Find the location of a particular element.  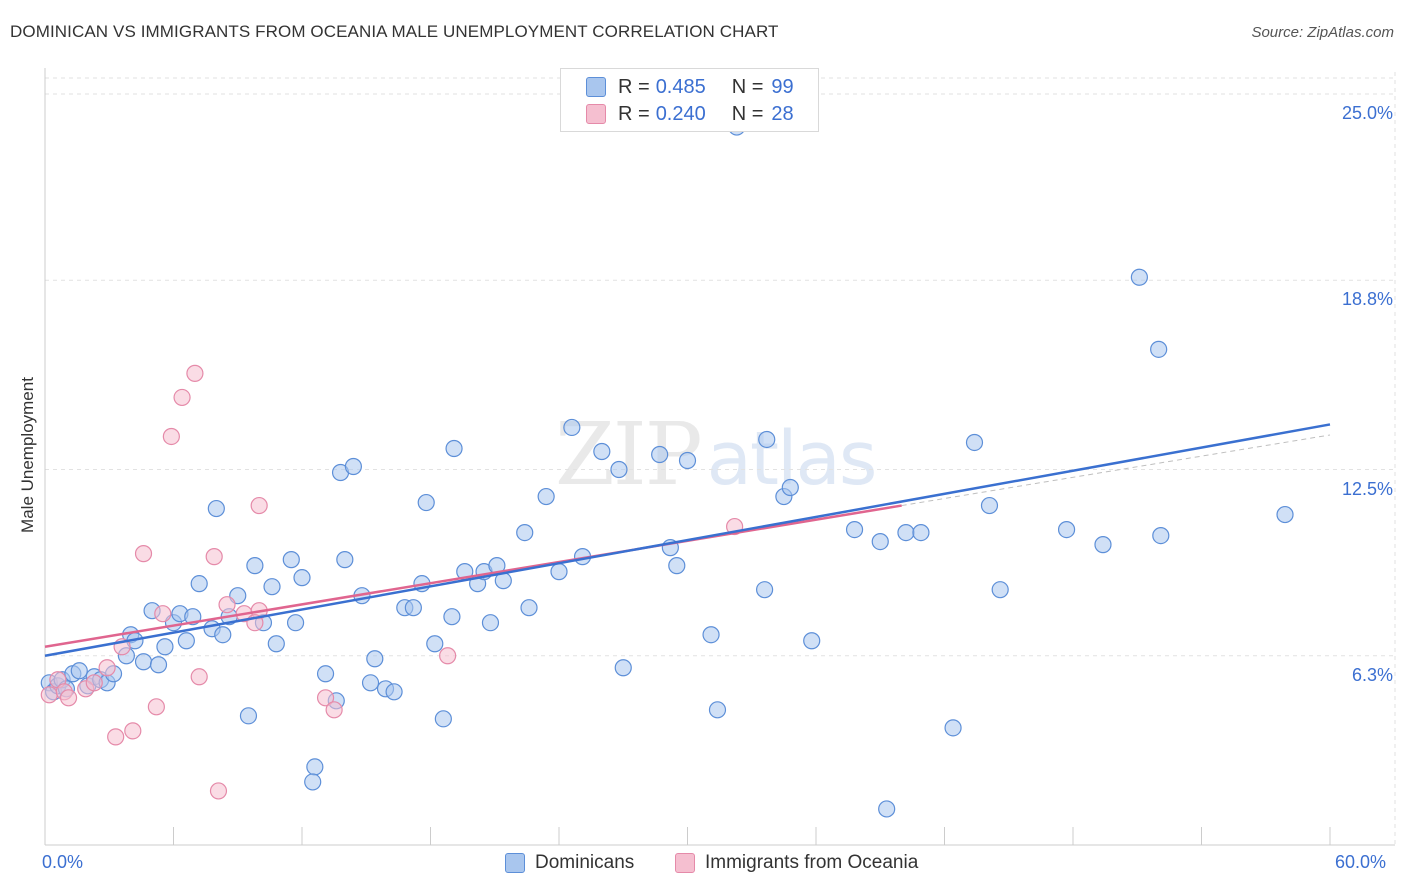

watermark-zip: ZIP is located at coordinates (629, 455).